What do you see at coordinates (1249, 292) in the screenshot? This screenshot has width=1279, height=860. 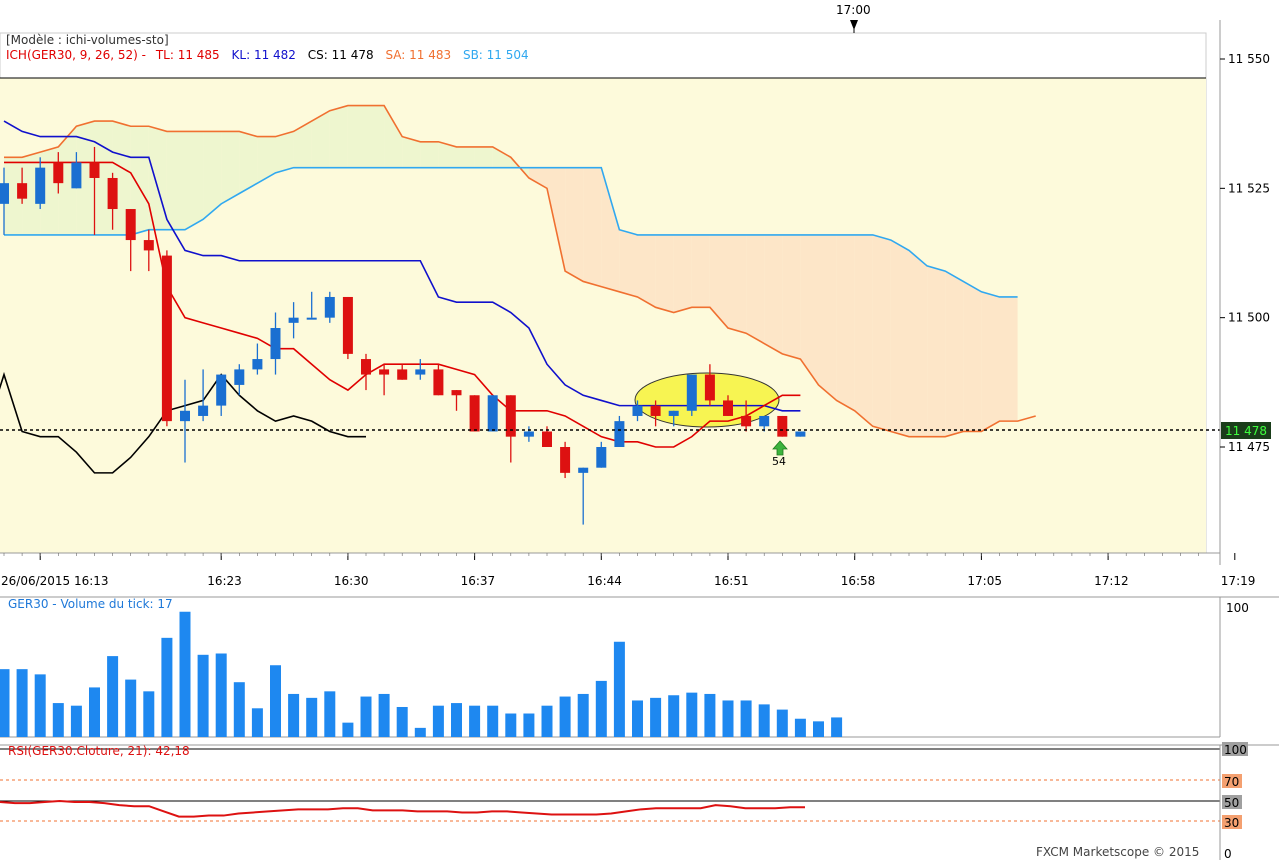 I see `price-axis: 11 550 11 525 11 500 11 475 11 478` at bounding box center [1249, 292].